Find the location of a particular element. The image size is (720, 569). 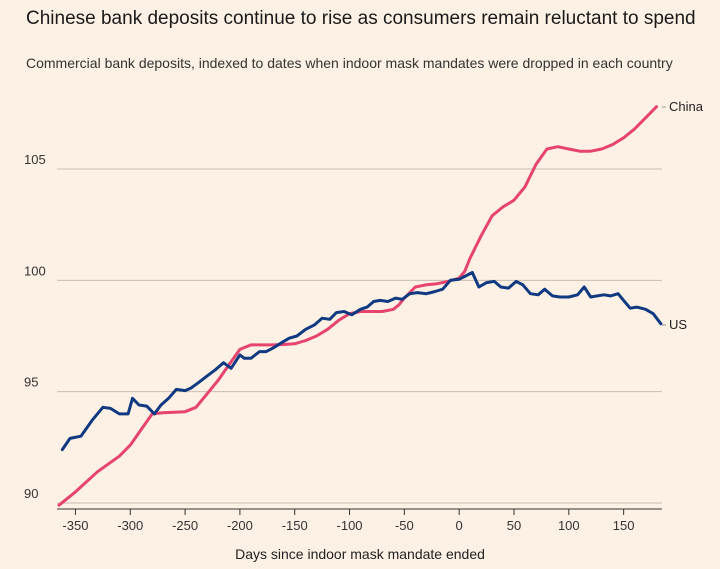

y-tick-label: 90 is located at coordinates (31, 493).